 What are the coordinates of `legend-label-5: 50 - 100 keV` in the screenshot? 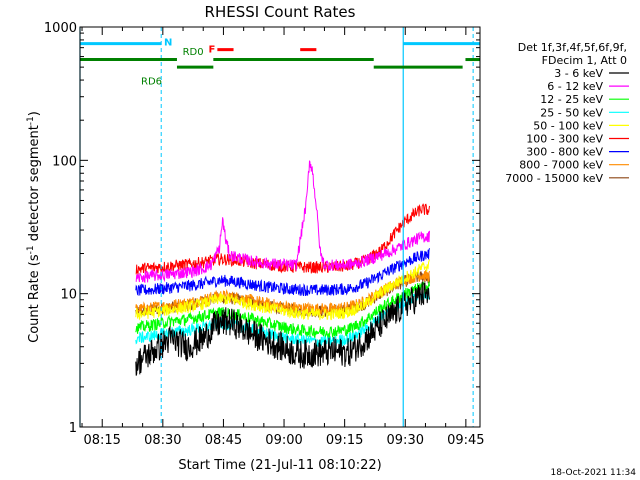 It's located at (568, 125).